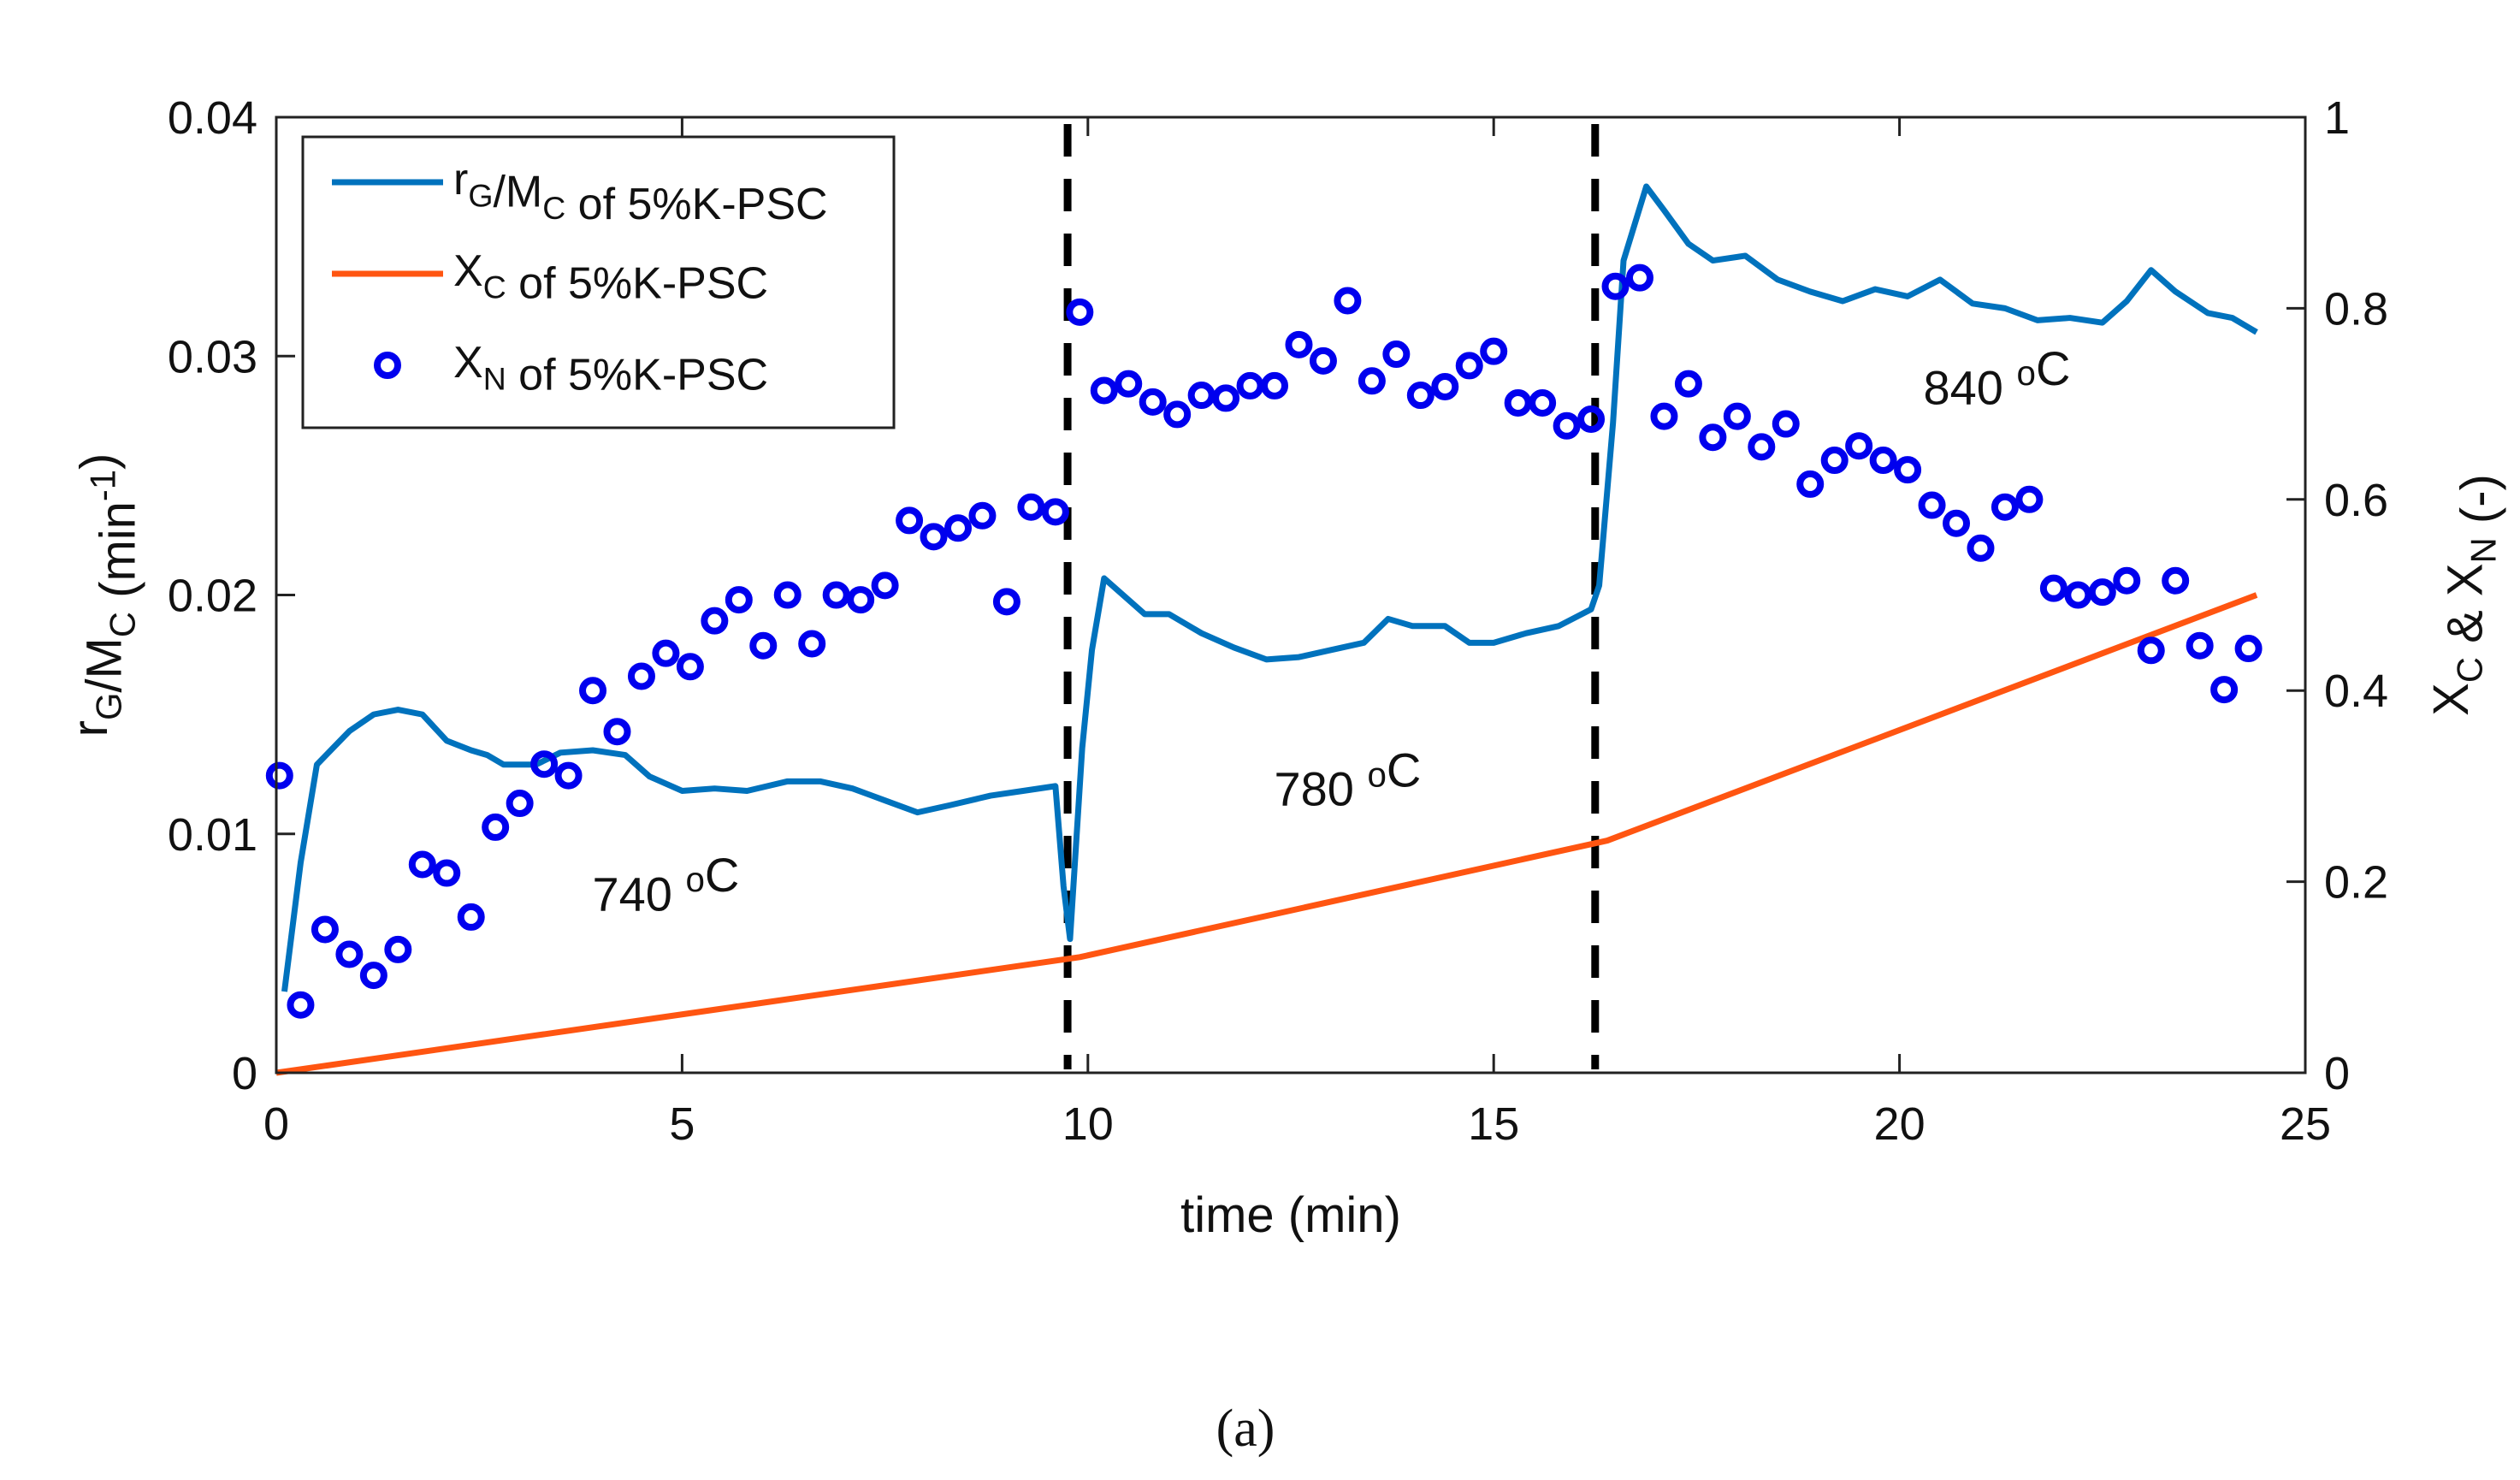 This screenshot has width=2520, height=1480. Describe the element at coordinates (2356, 883) in the screenshot. I see `y-right-tick-label: 0.2` at that location.